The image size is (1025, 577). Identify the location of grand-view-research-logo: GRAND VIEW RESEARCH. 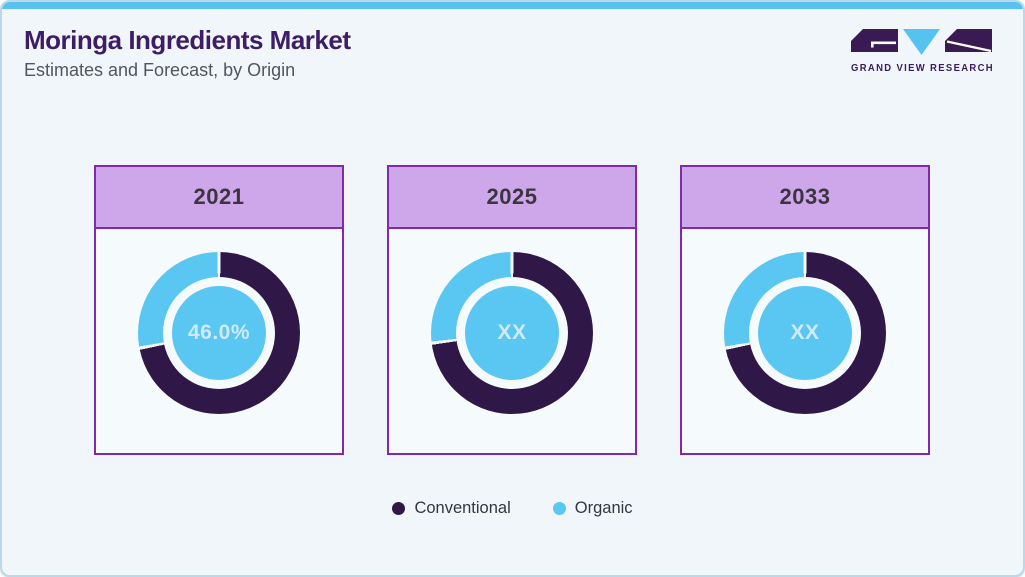
(922, 51).